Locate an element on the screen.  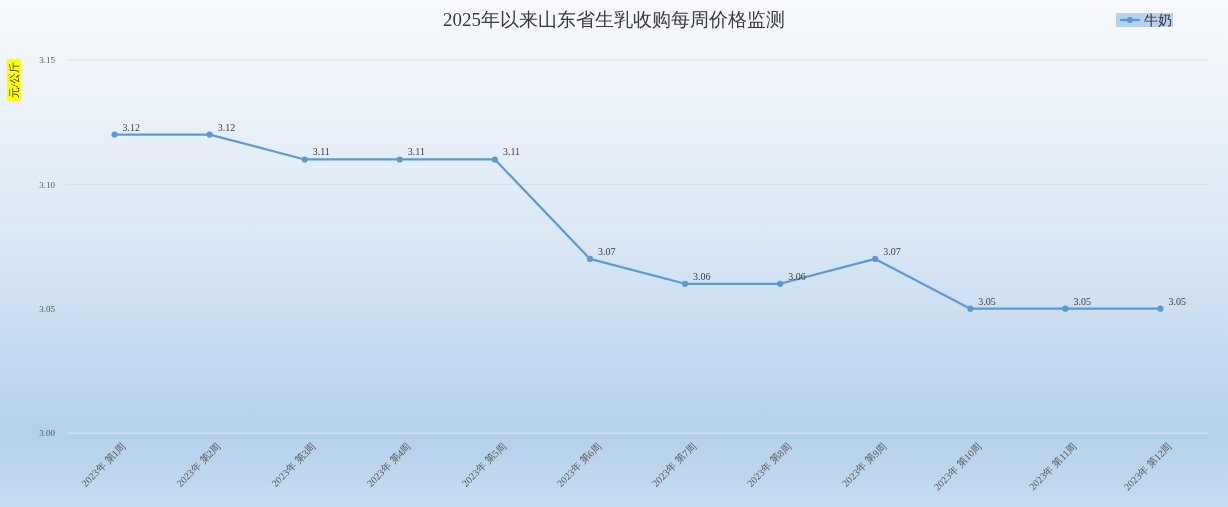
y-tick-label: 3.10 is located at coordinates (47, 184).